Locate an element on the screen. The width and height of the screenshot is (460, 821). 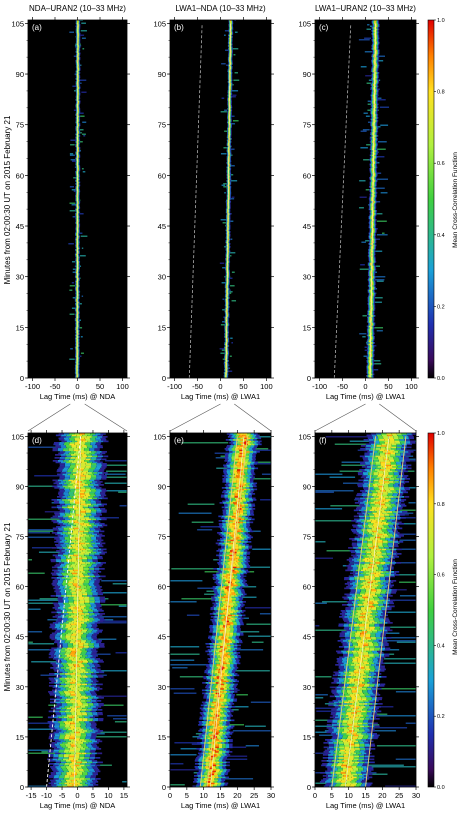
panel-letter: (a) is located at coordinates (37, 27).